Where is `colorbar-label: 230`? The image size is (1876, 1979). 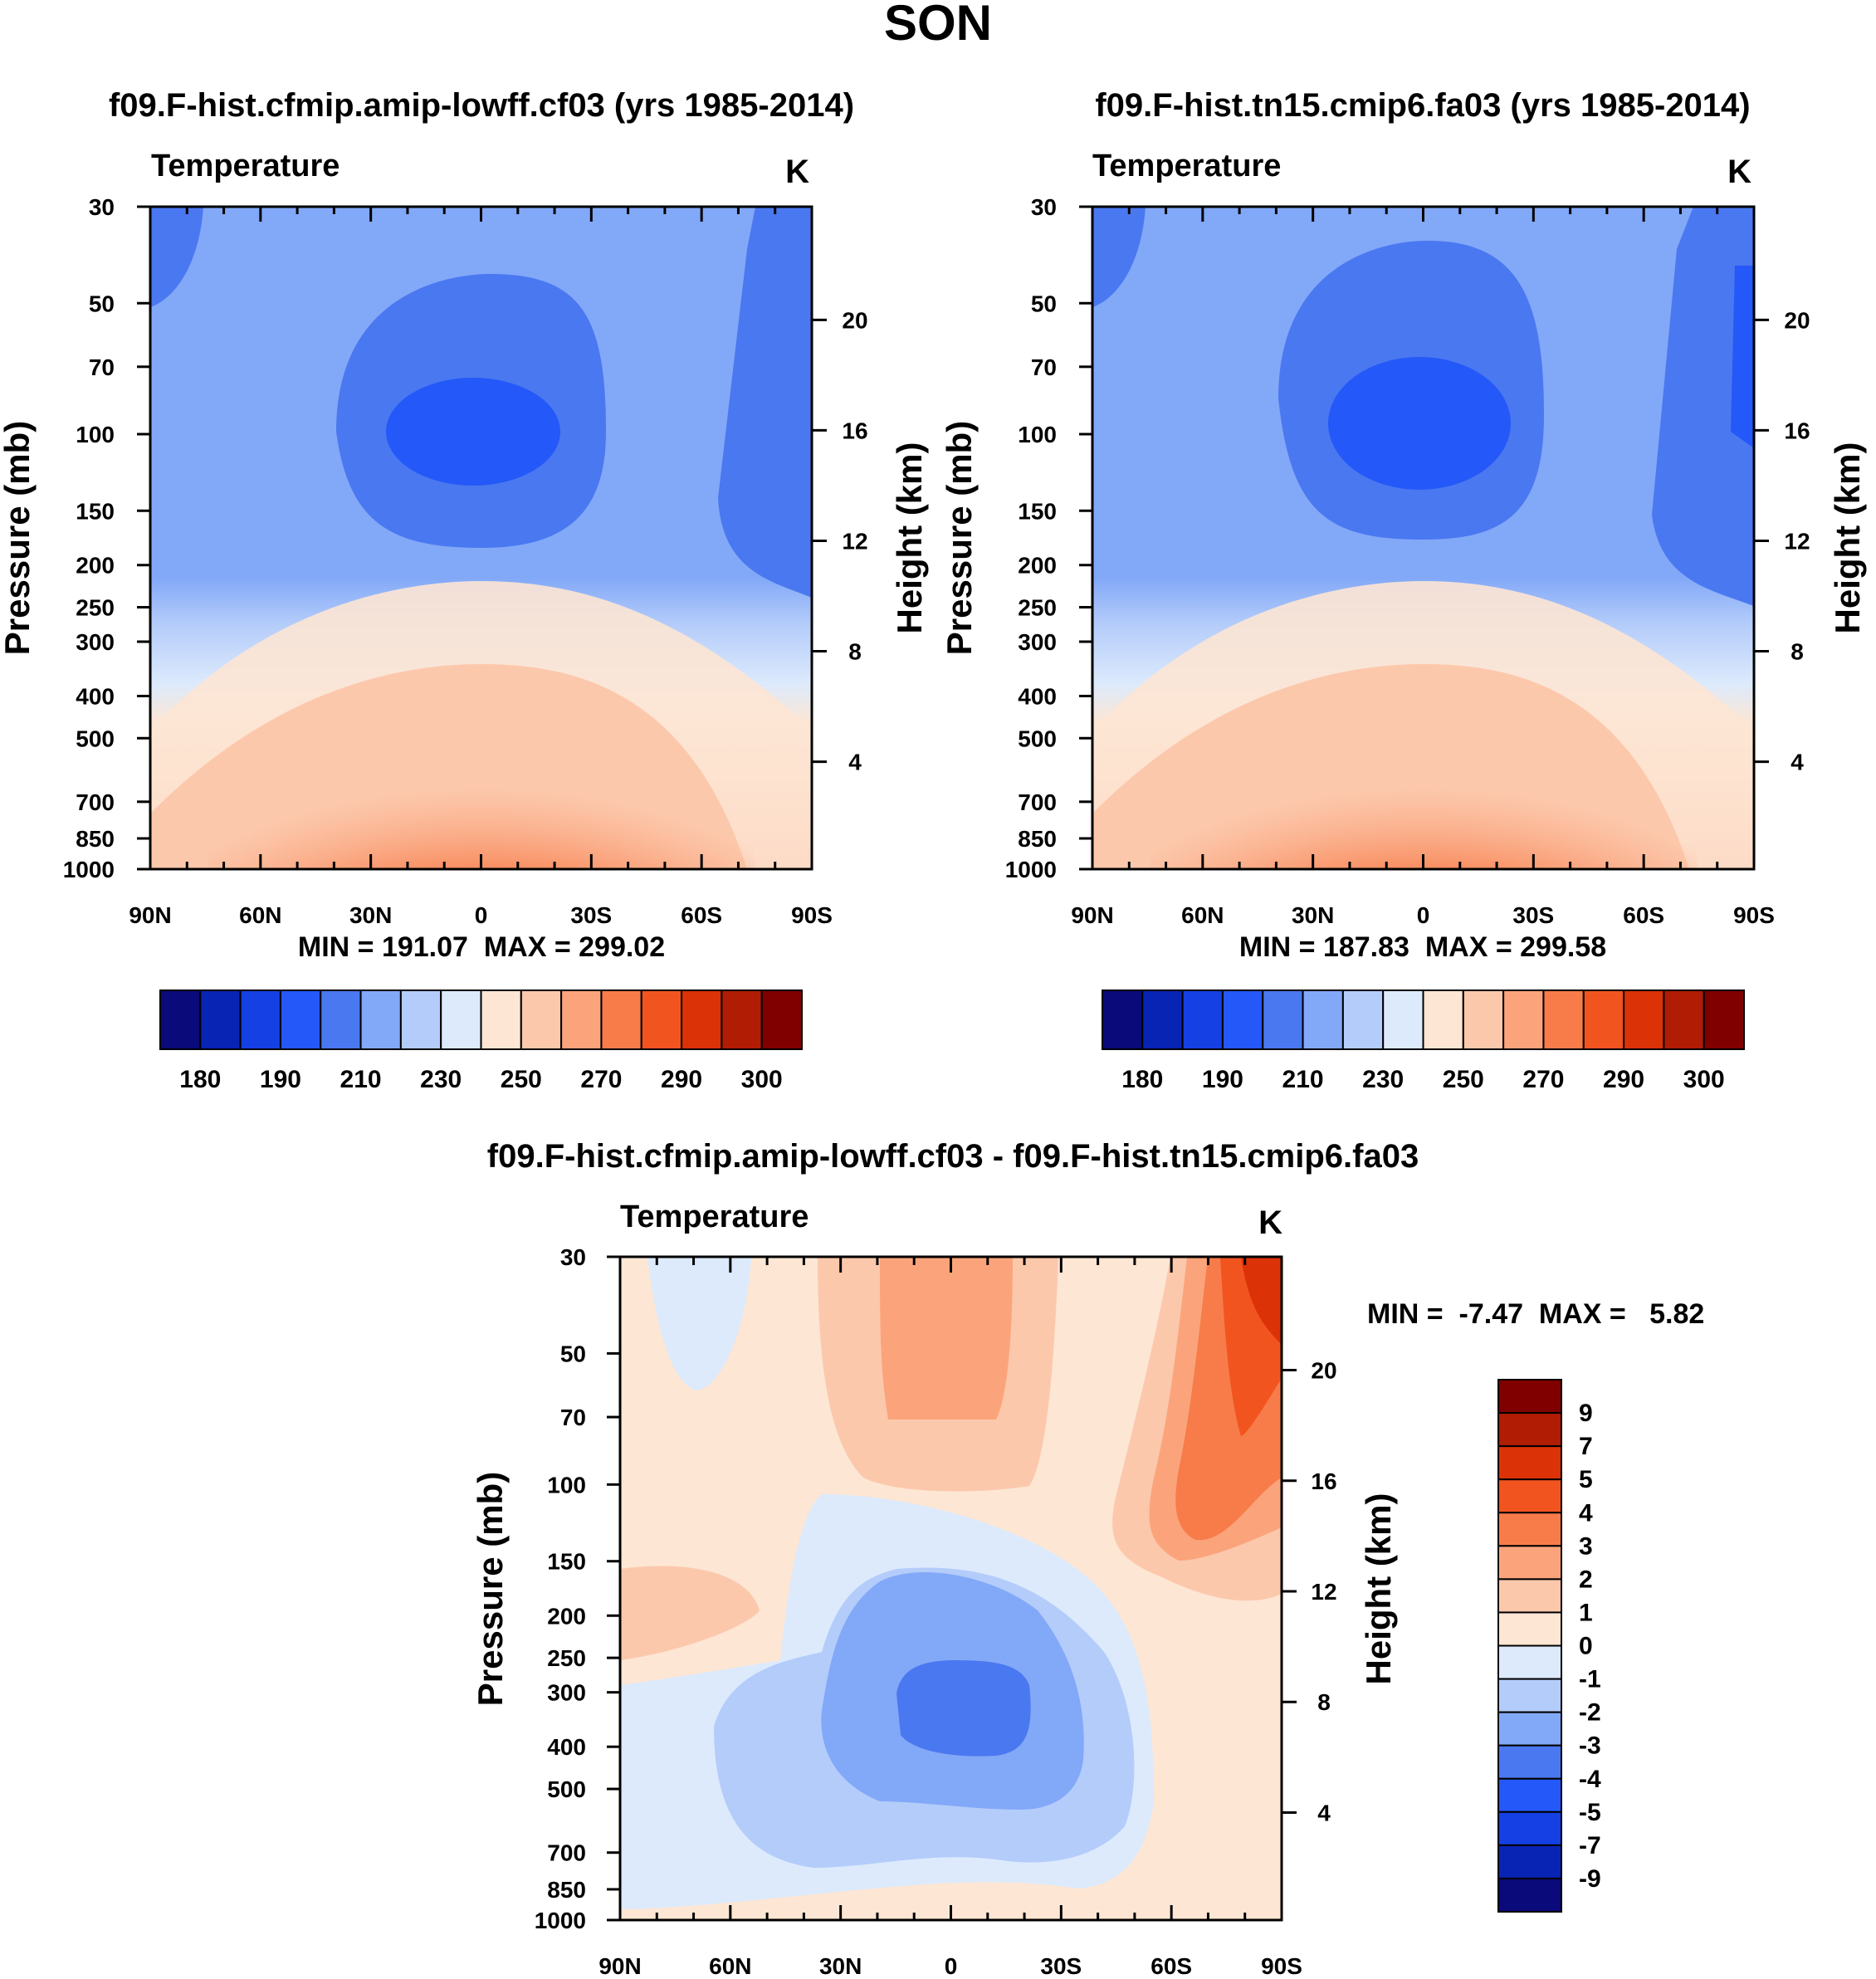
colorbar-label: 230 is located at coordinates (441, 1079).